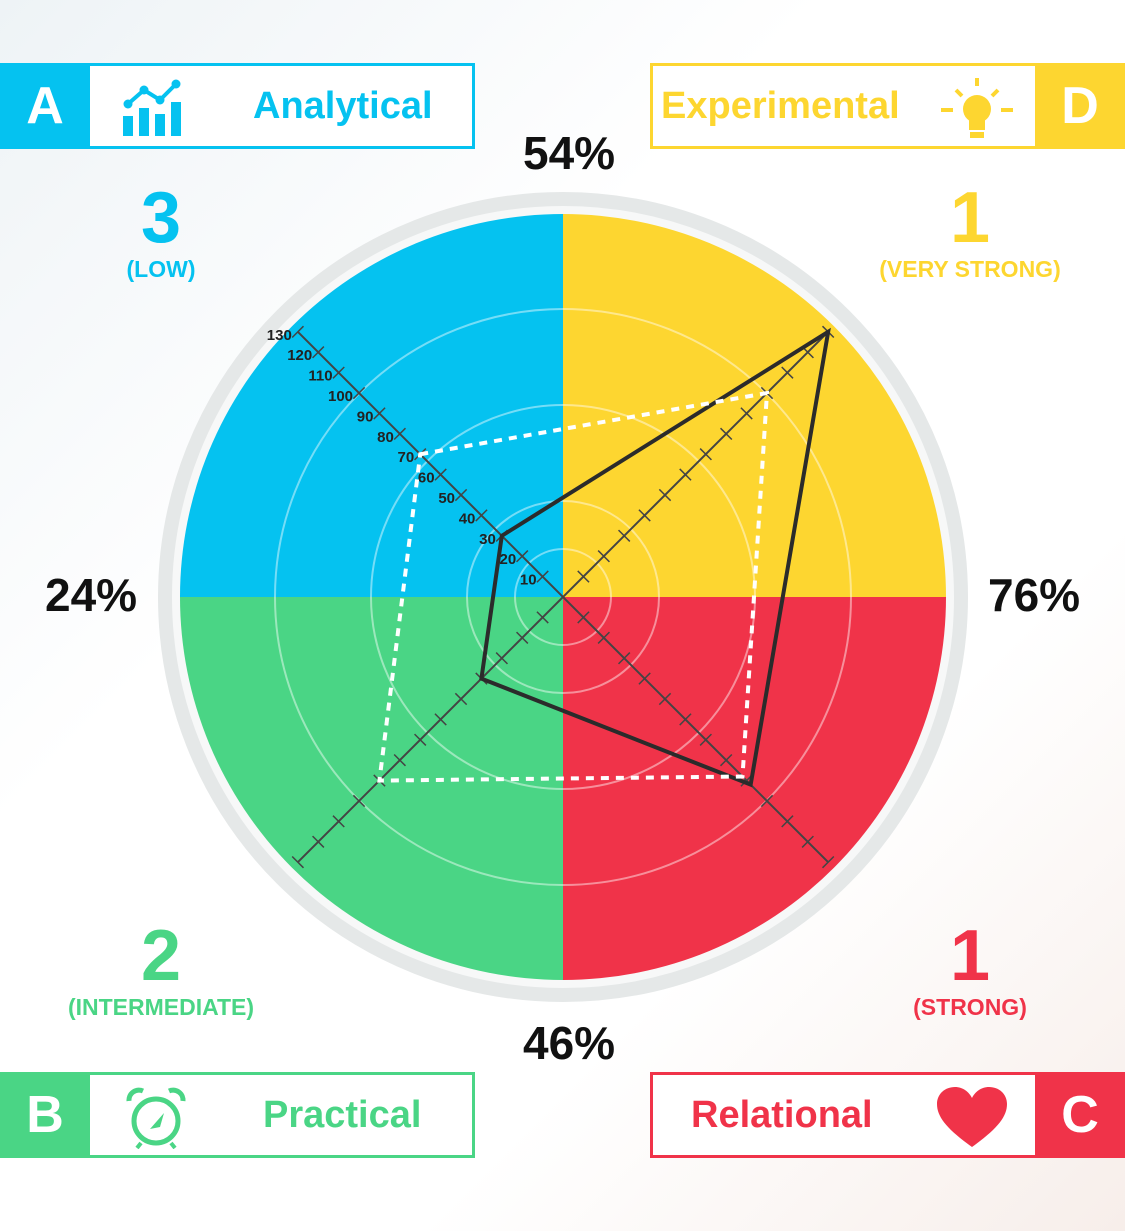 The width and height of the screenshot is (1125, 1231). Describe the element at coordinates (970, 1007) in the screenshot. I see `score-level-relational: (STRONG)` at that location.